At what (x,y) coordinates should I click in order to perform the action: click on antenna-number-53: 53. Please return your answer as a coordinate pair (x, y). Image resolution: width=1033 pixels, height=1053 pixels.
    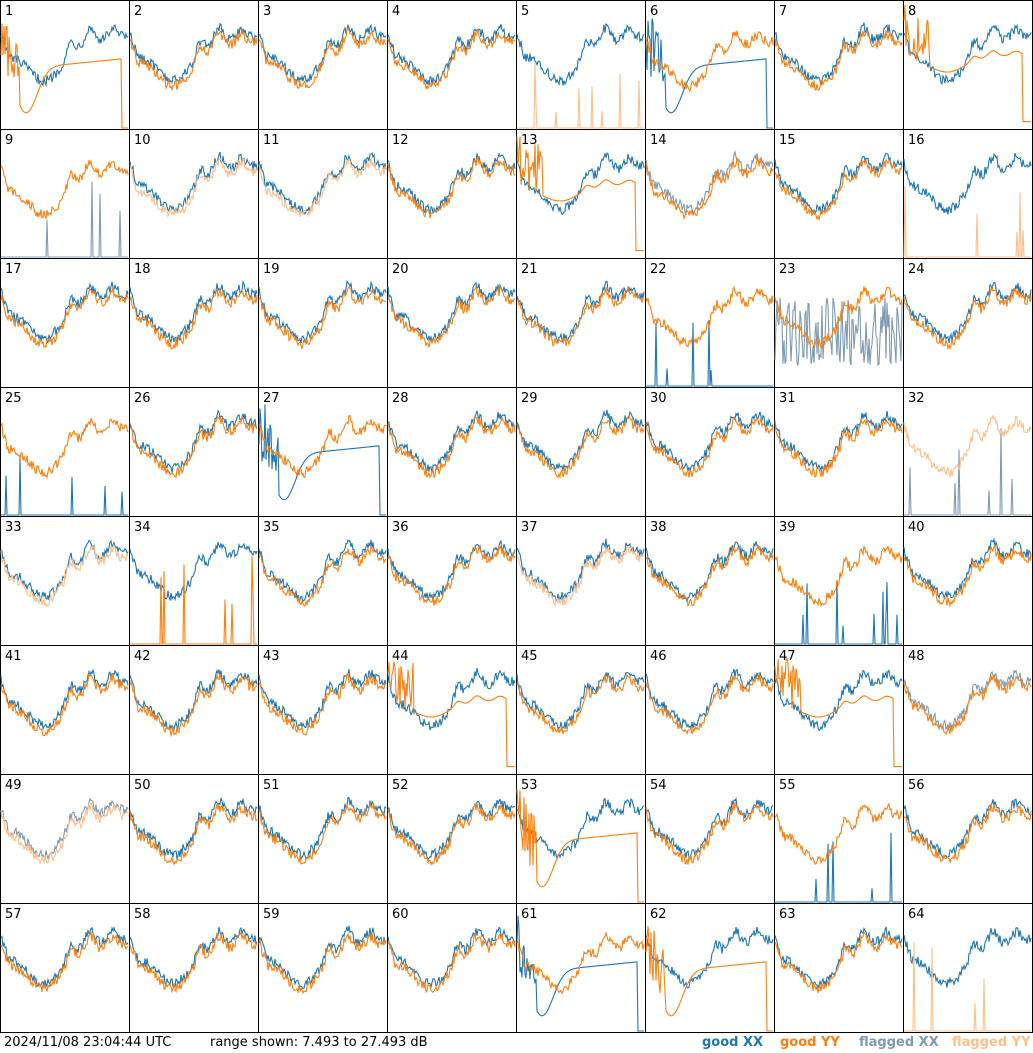
    Looking at the image, I should click on (529, 785).